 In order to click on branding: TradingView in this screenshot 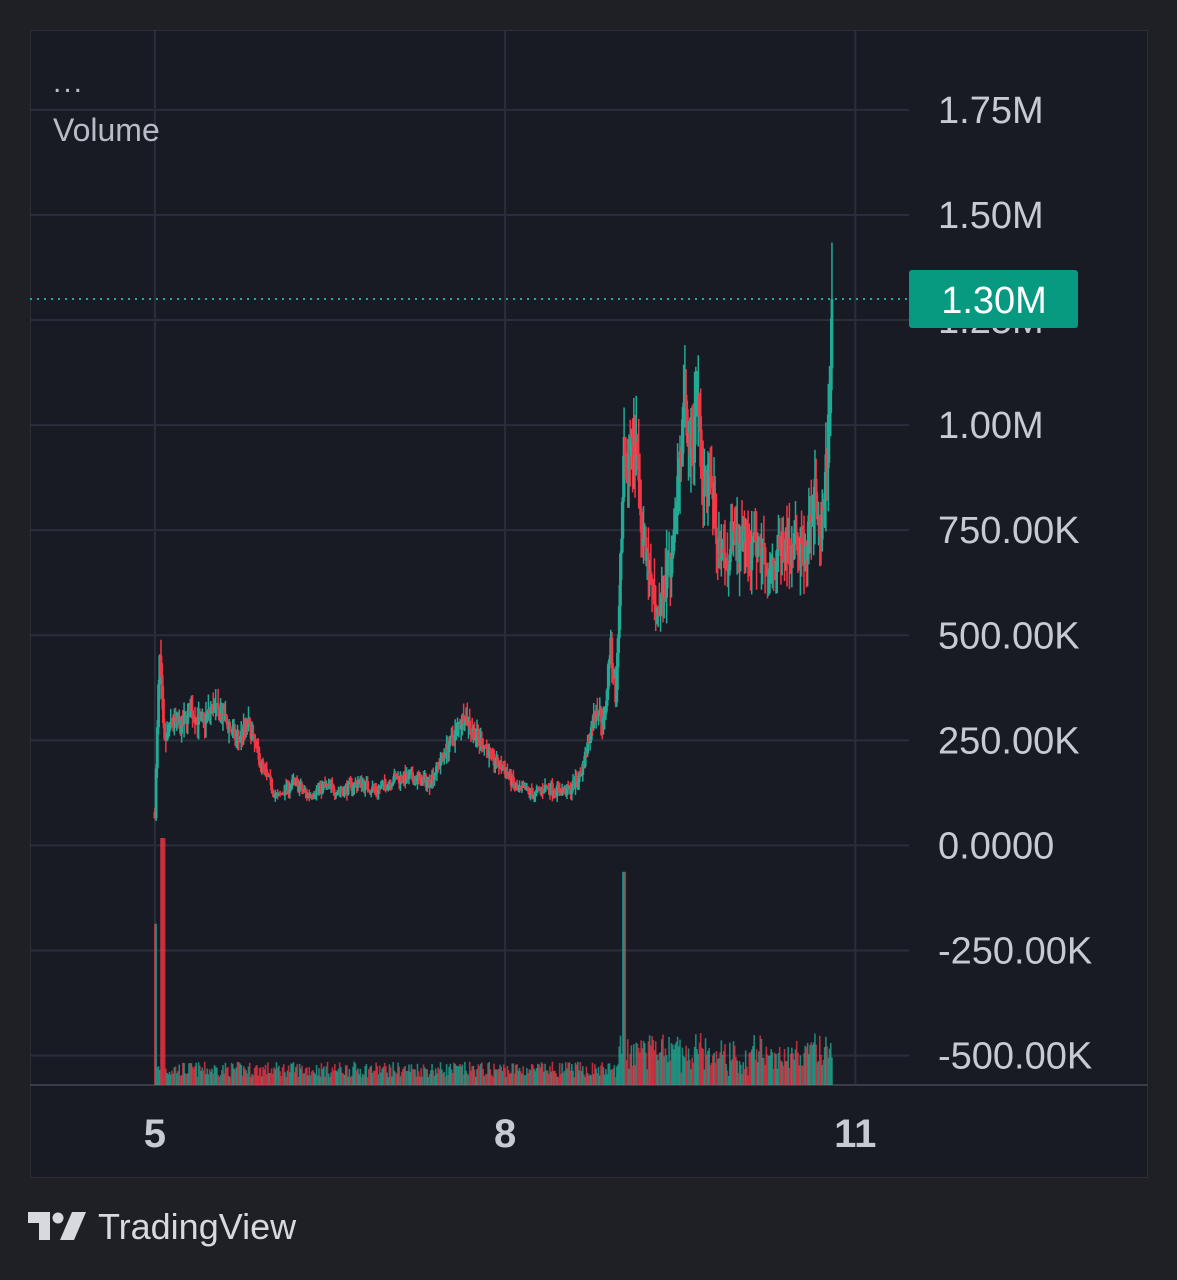, I will do `click(162, 1227)`.